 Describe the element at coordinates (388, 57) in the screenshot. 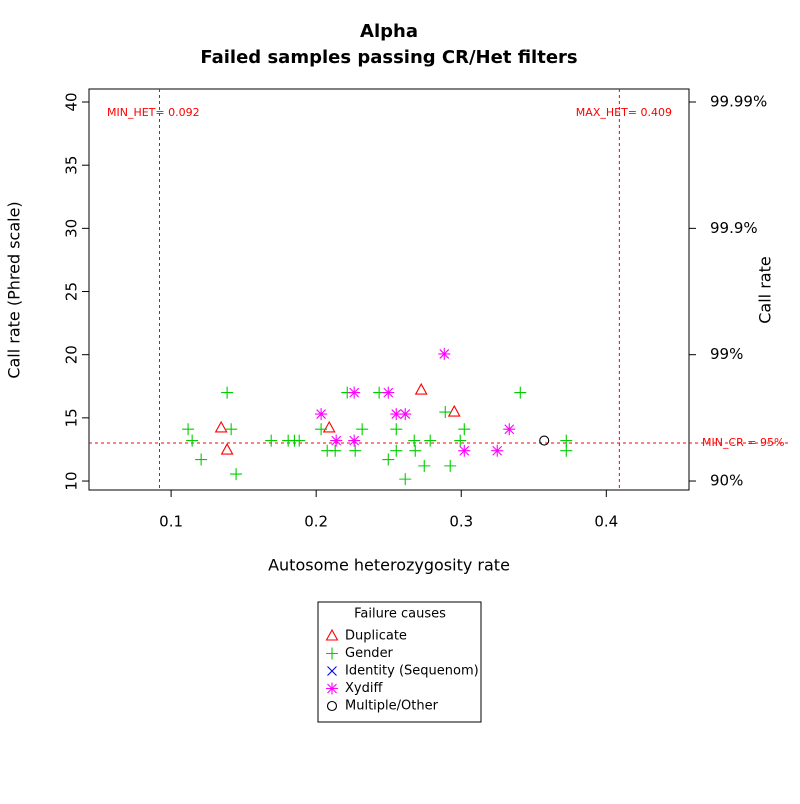

I see `chart-subtitle: Failed samples passing CR/Het filters` at that location.